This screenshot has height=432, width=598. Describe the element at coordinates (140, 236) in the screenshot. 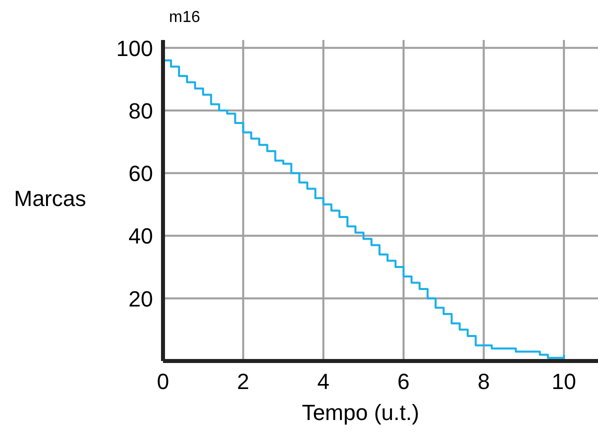

I see `y-tick-label: 40` at that location.